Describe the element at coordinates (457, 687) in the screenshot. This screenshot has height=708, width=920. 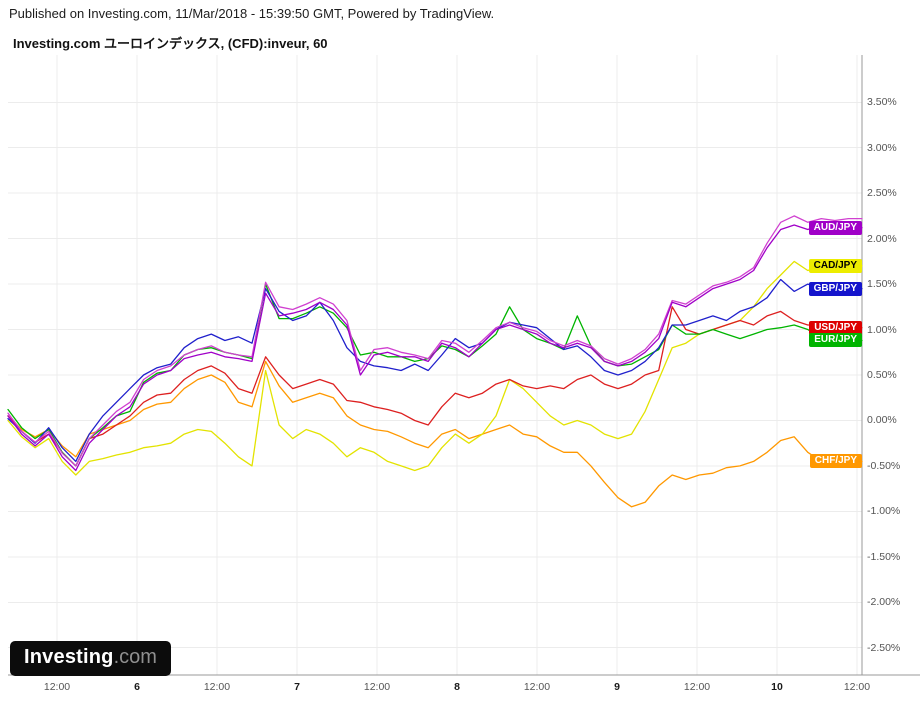
I see `x-tick-label: 8` at that location.